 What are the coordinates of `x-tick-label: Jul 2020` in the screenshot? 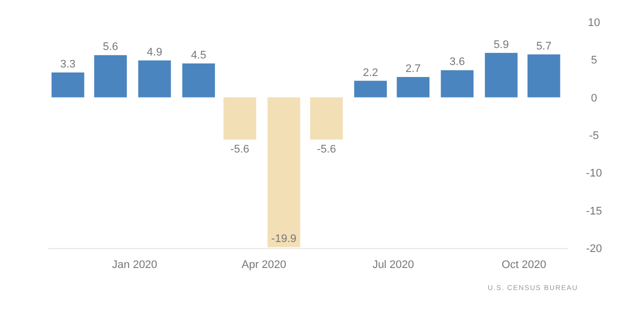 It's located at (393, 265).